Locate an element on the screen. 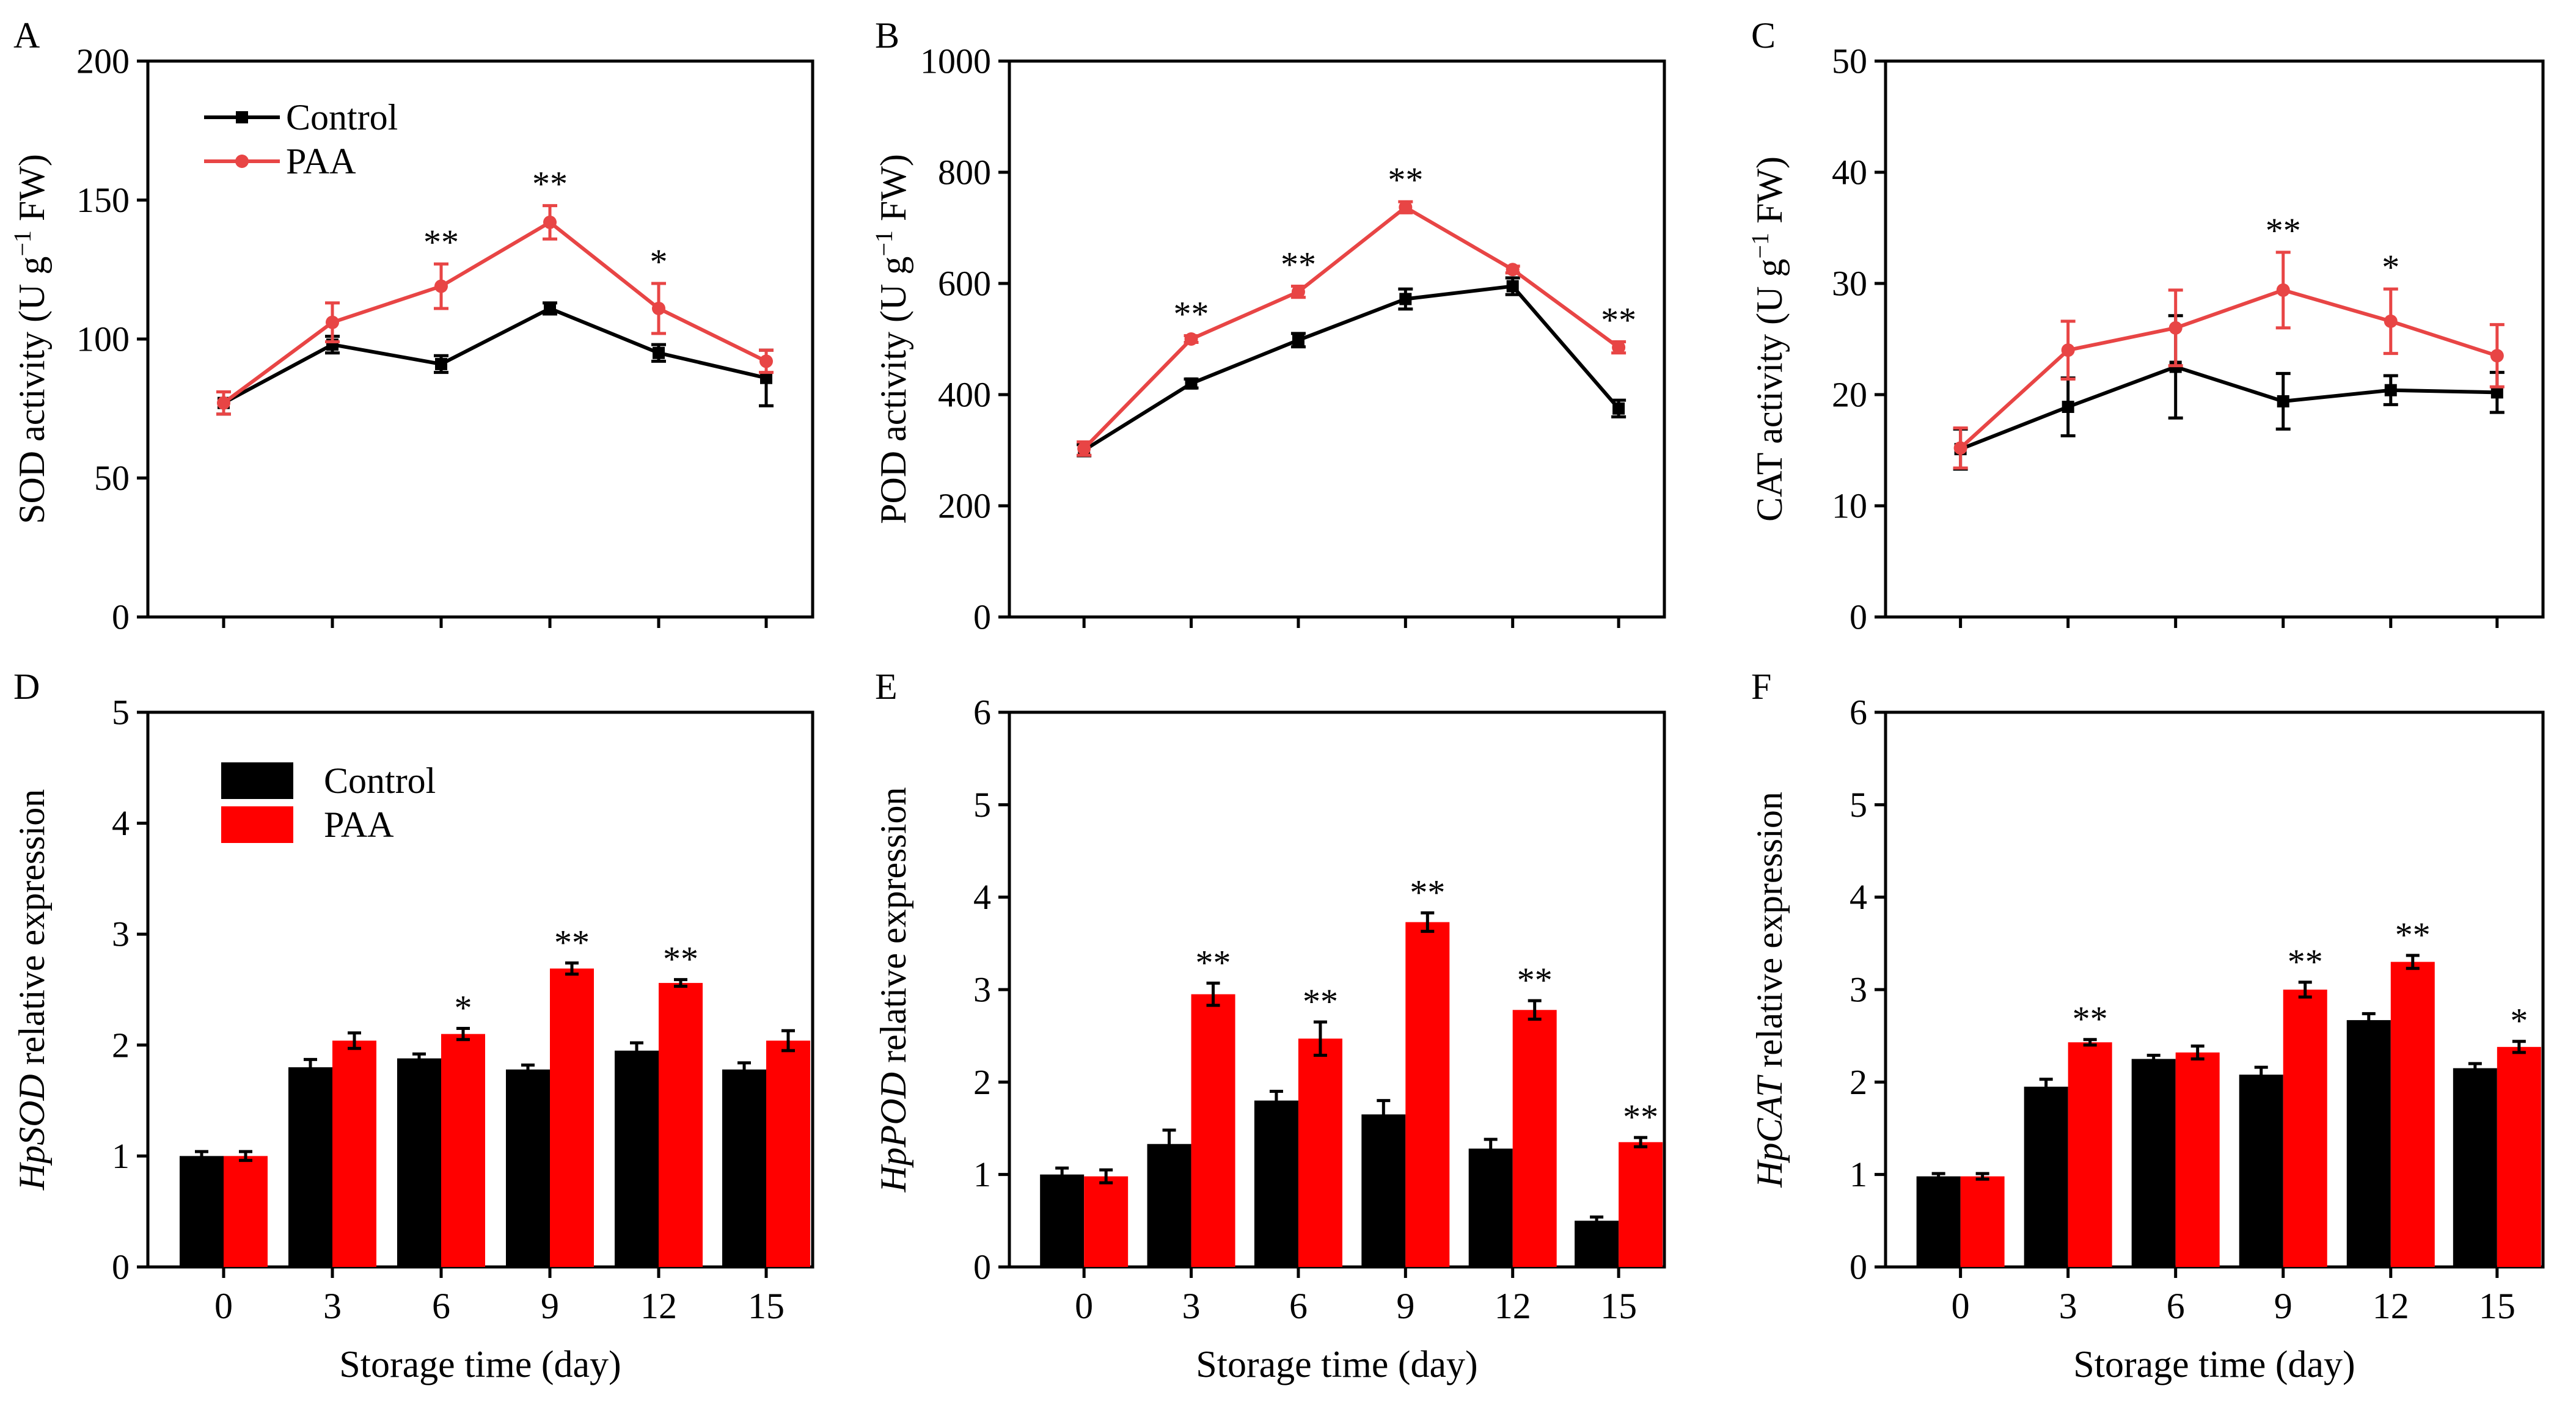  panel-label: D is located at coordinates (26, 687).